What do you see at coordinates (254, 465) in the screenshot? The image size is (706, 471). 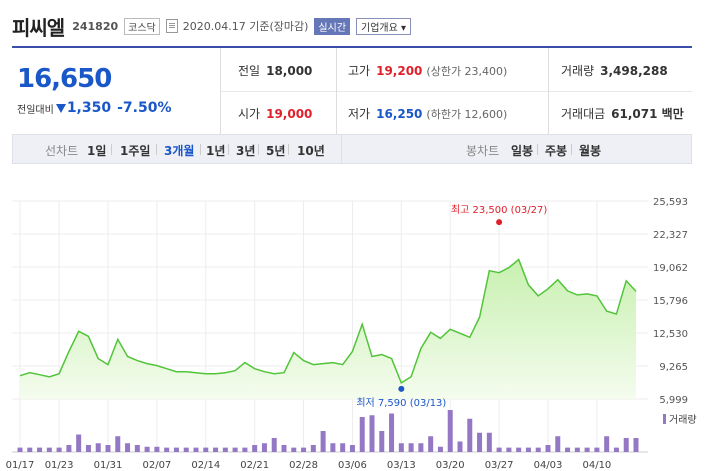 I see `x-tick-label: 02/21` at bounding box center [254, 465].